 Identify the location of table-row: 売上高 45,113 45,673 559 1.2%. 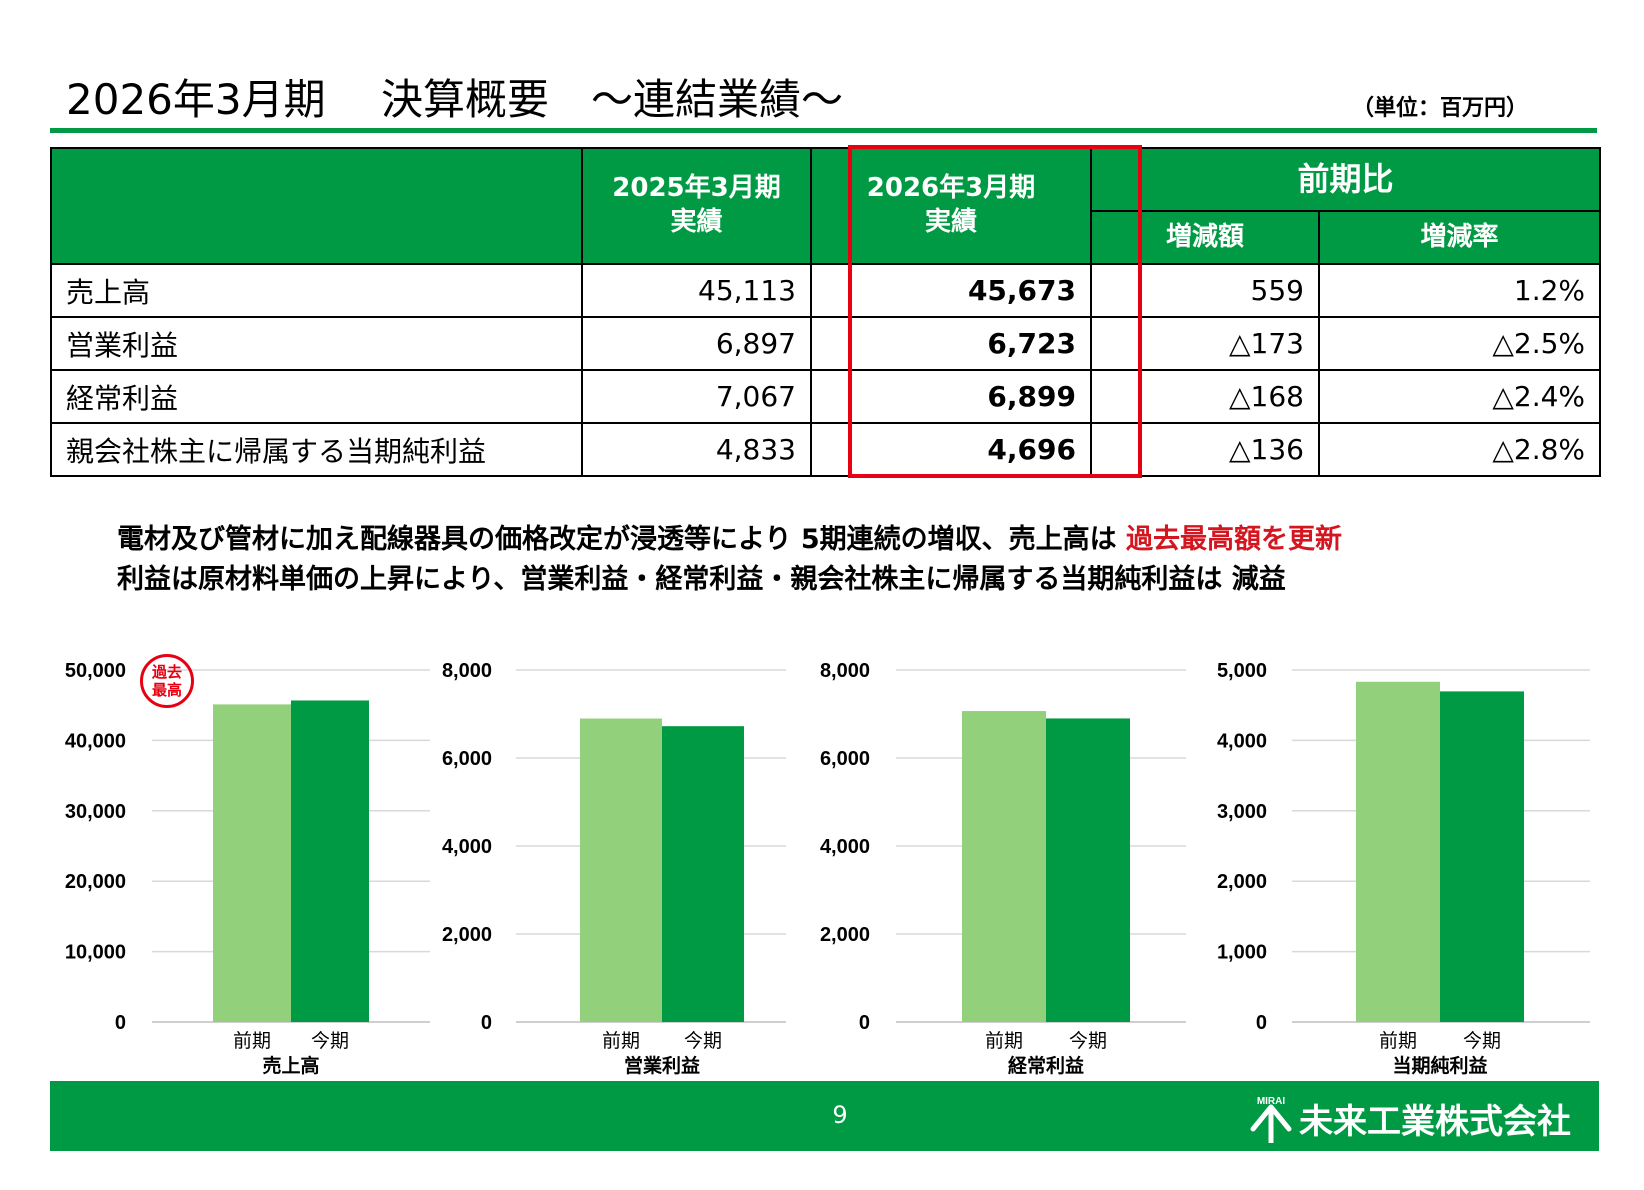
(826, 290).